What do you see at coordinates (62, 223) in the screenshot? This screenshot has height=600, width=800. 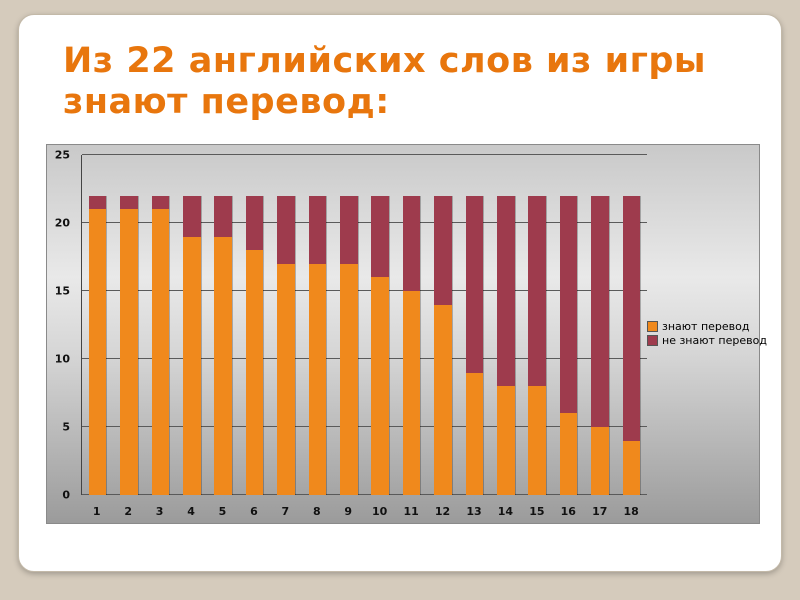 I see `y-tick-label: 20` at bounding box center [62, 223].